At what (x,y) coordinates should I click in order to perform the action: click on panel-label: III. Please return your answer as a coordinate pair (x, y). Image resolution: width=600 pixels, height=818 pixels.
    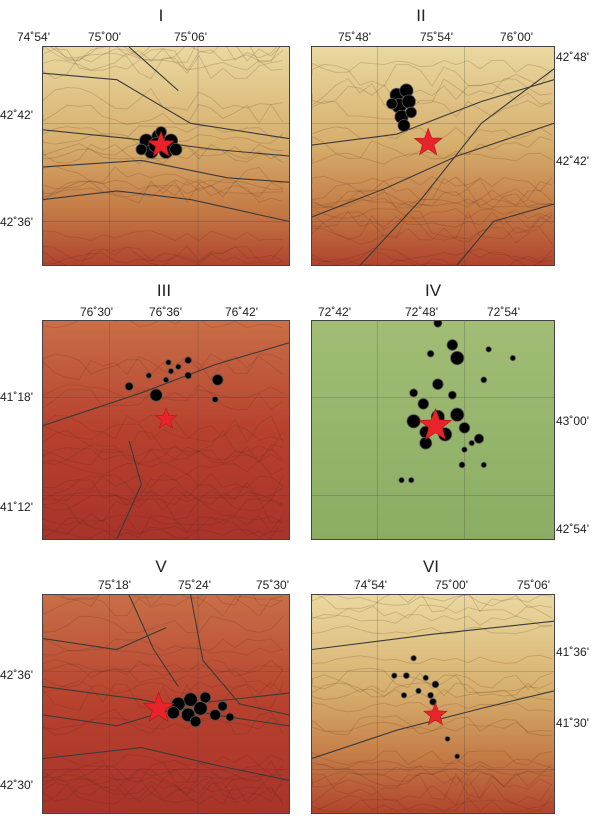
    Looking at the image, I should click on (164, 290).